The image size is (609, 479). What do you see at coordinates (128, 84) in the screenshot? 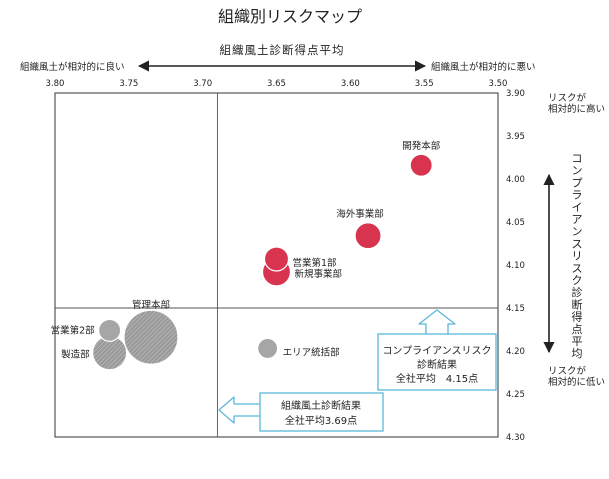
I see `x-tick-label: 3.75` at bounding box center [128, 84].